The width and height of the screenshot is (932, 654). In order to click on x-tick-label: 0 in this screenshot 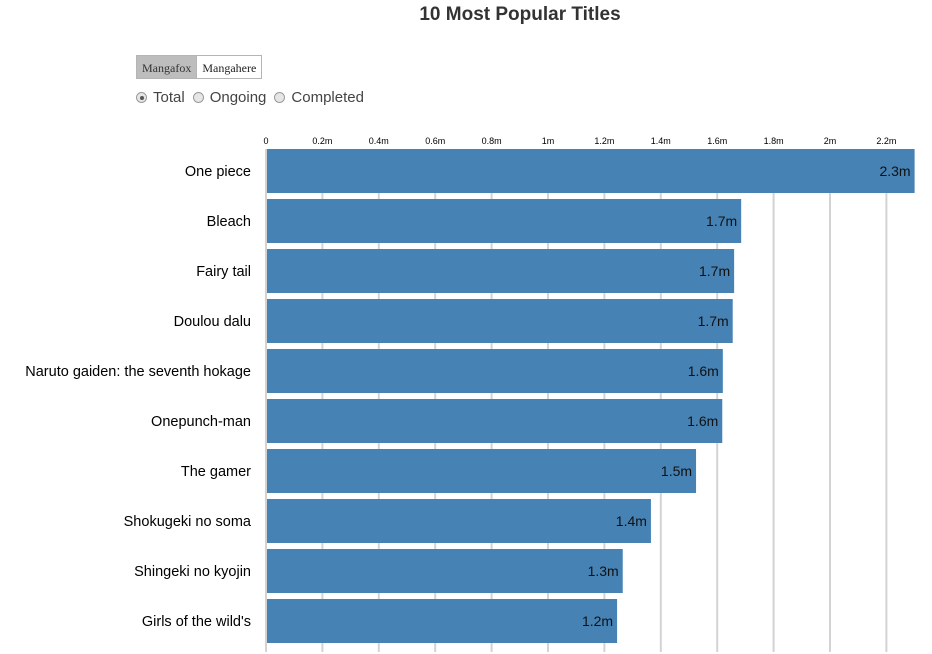, I will do `click(265, 141)`.